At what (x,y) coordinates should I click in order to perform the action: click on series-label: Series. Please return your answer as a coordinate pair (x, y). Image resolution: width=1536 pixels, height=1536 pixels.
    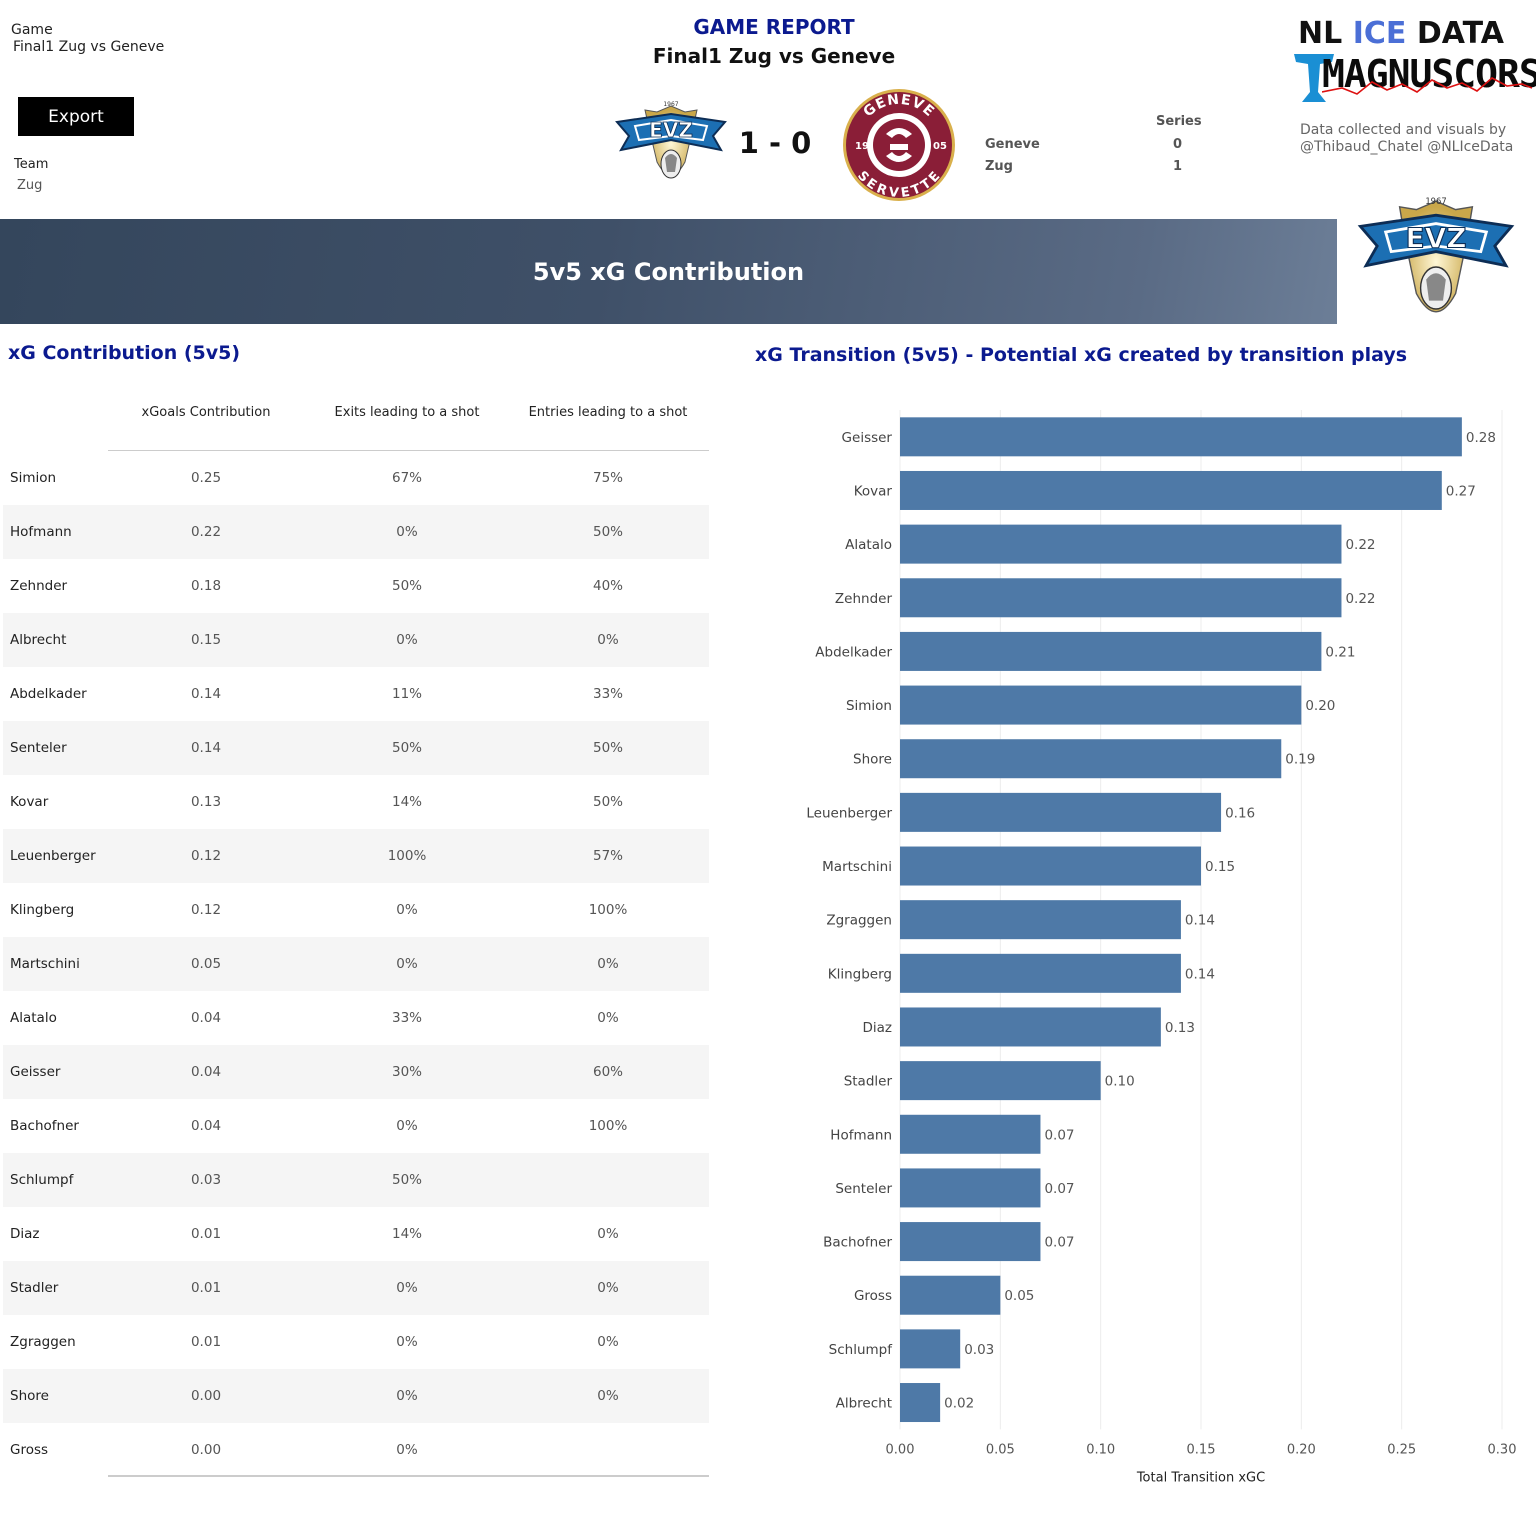
    Looking at the image, I should click on (1179, 121).